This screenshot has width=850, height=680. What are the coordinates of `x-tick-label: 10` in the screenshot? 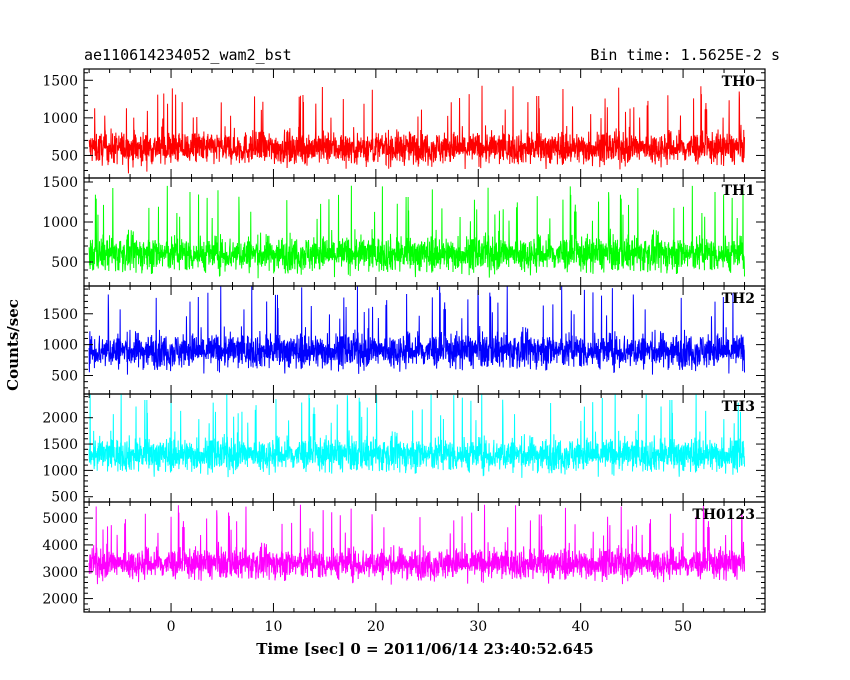 It's located at (274, 627).